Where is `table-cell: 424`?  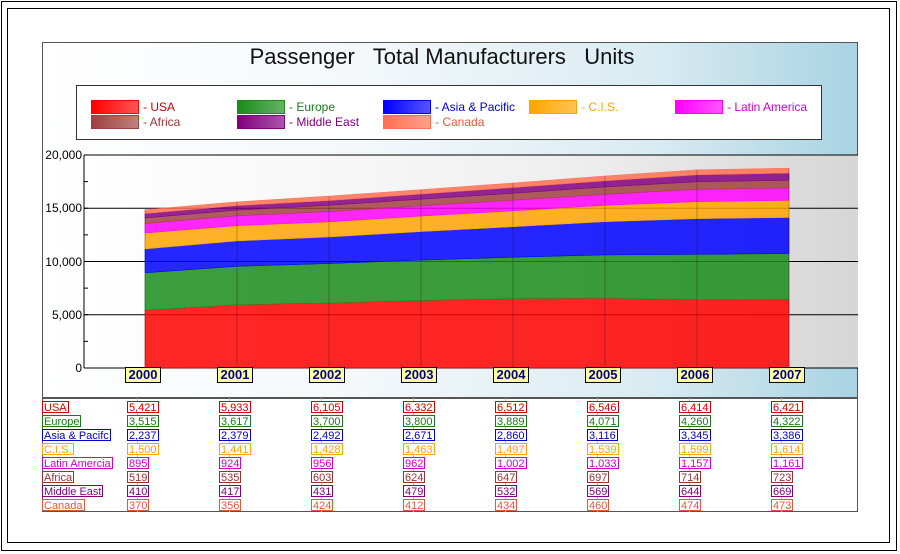
table-cell: 424 is located at coordinates (322, 505).